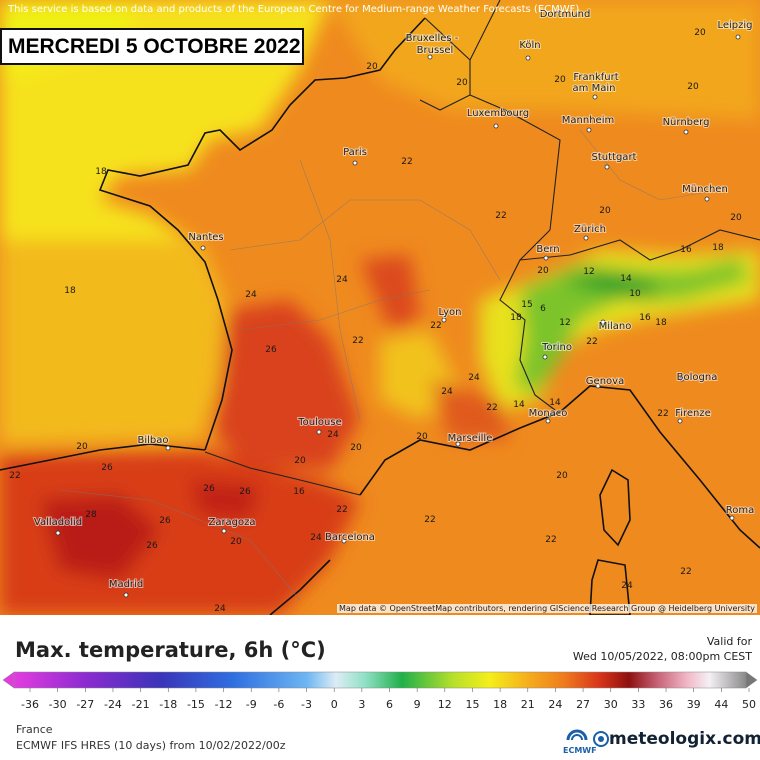  I want to click on scale-tick-label: 30, so click(611, 704).